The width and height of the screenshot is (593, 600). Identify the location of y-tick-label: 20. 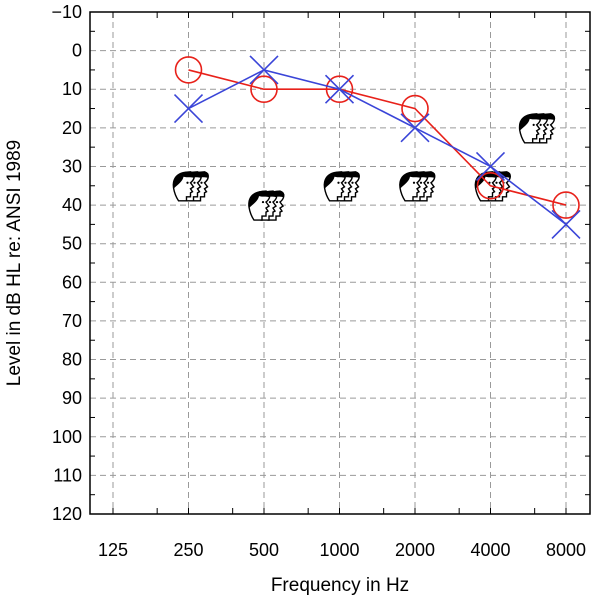
(72, 128).